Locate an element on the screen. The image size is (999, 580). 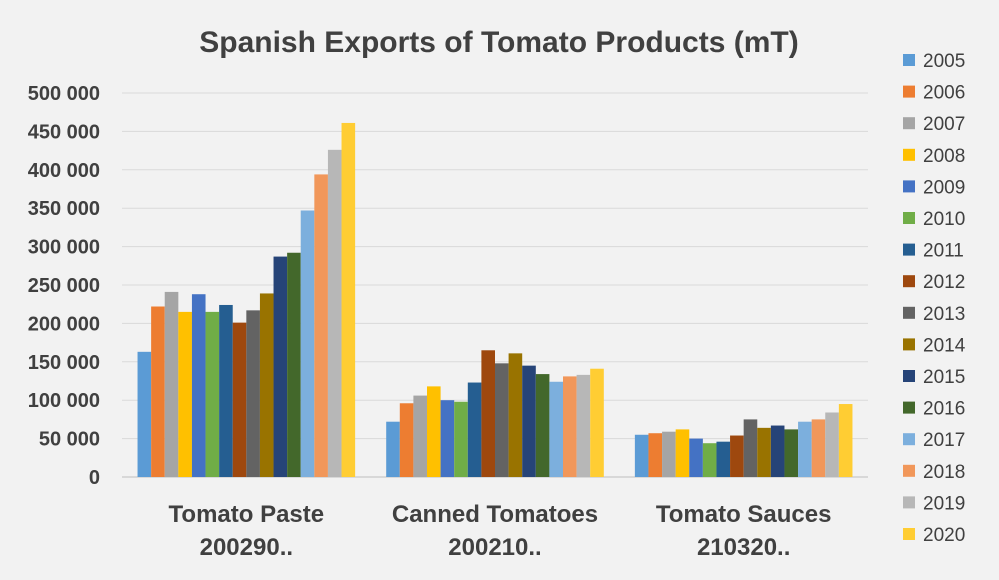
chart-title: Spanish Exports of Tomato Products (mT) is located at coordinates (498, 42).